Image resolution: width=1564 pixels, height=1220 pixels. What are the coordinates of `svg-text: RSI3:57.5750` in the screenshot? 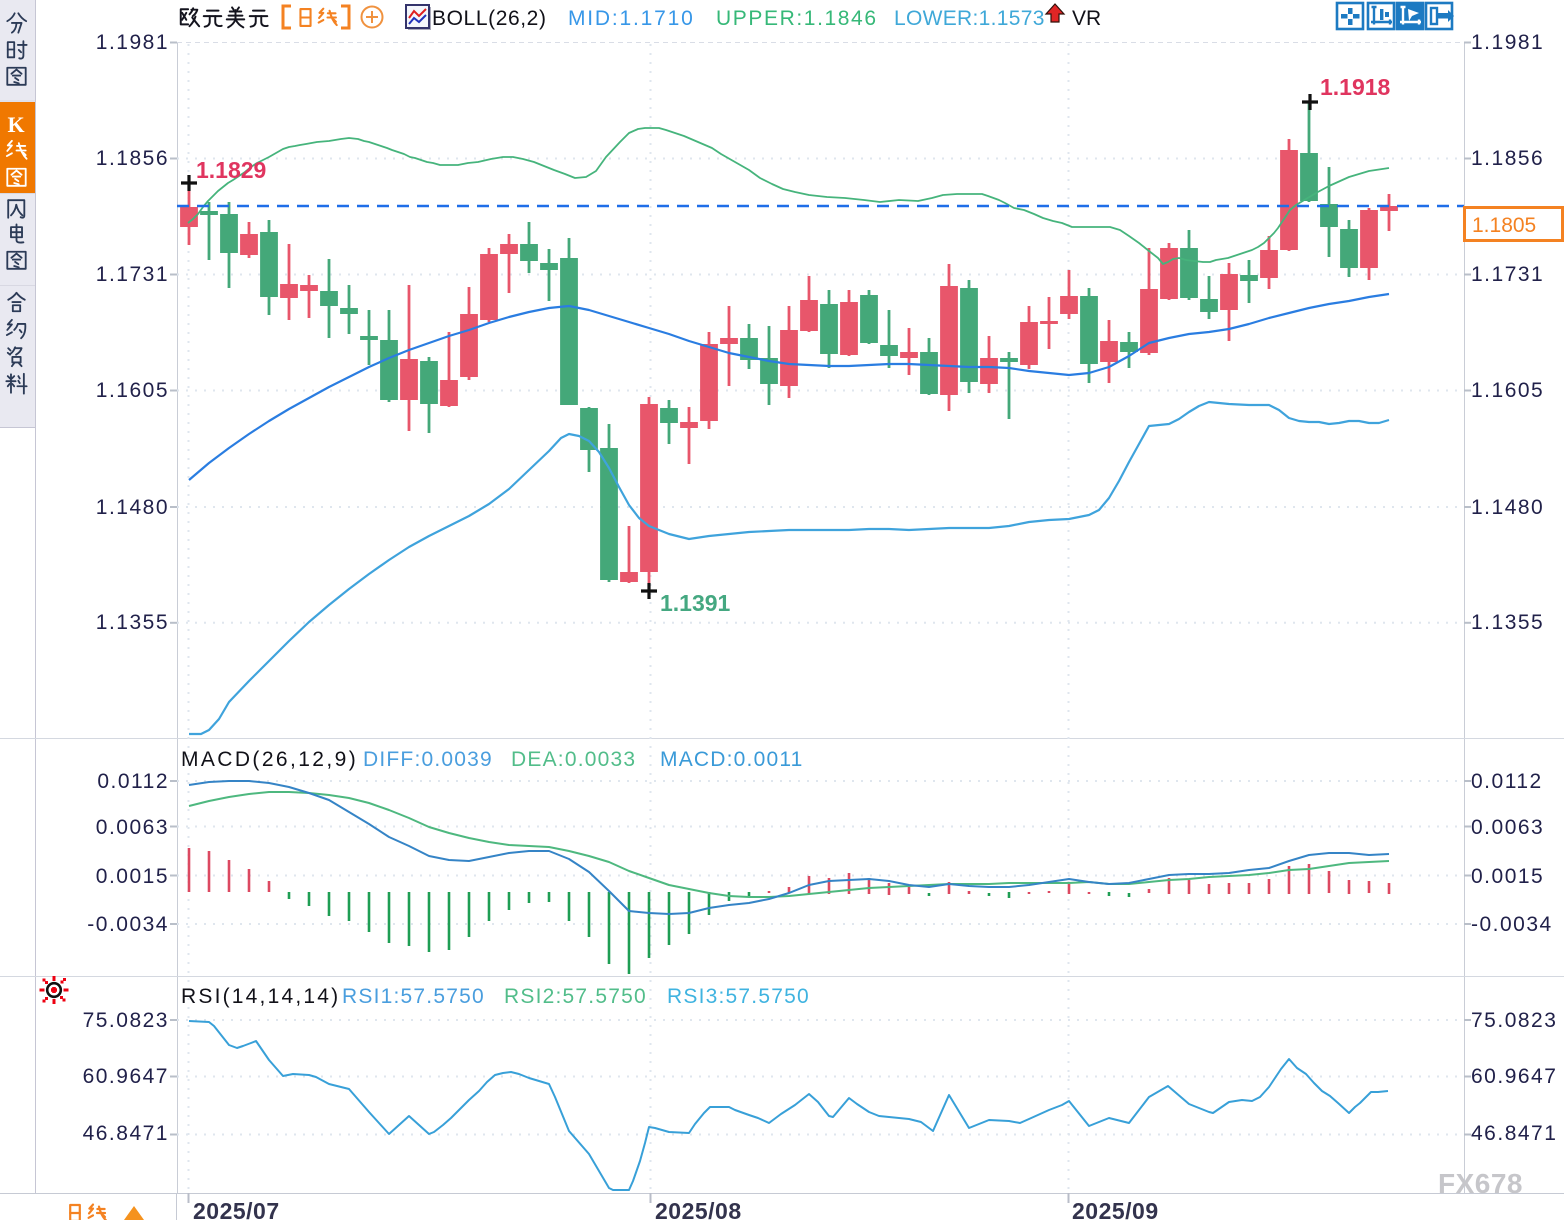 It's located at (738, 996).